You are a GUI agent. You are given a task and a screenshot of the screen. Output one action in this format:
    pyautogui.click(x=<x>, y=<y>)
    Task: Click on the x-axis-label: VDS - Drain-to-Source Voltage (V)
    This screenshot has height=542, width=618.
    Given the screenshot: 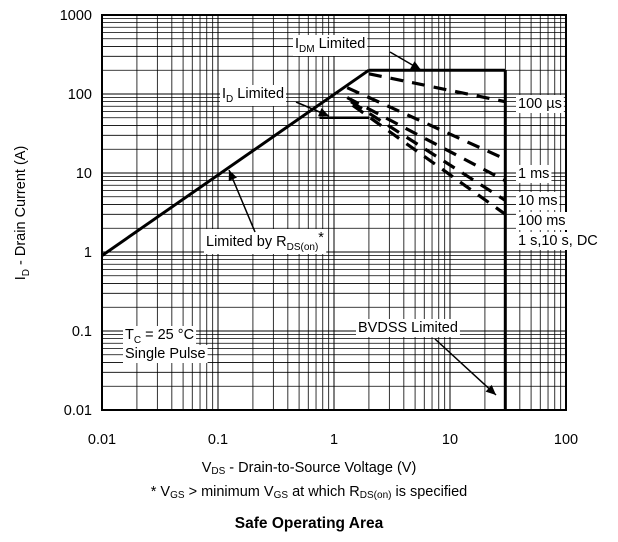 What is the action you would take?
    pyautogui.click(x=309, y=468)
    